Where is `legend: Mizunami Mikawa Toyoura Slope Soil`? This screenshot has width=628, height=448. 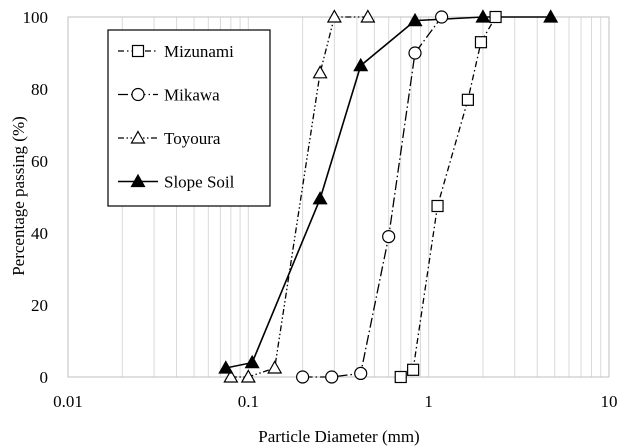 legend: Mizunami Mikawa Toyoura Slope Soil is located at coordinates (189, 118).